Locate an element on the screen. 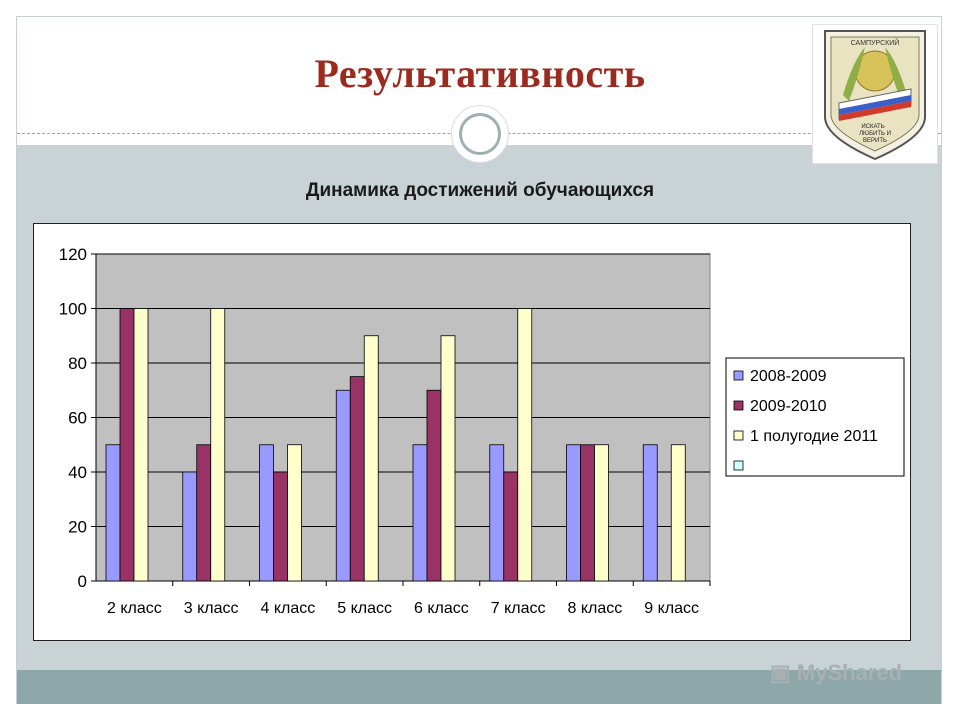  x-tick-label: 5 класс is located at coordinates (364, 608).